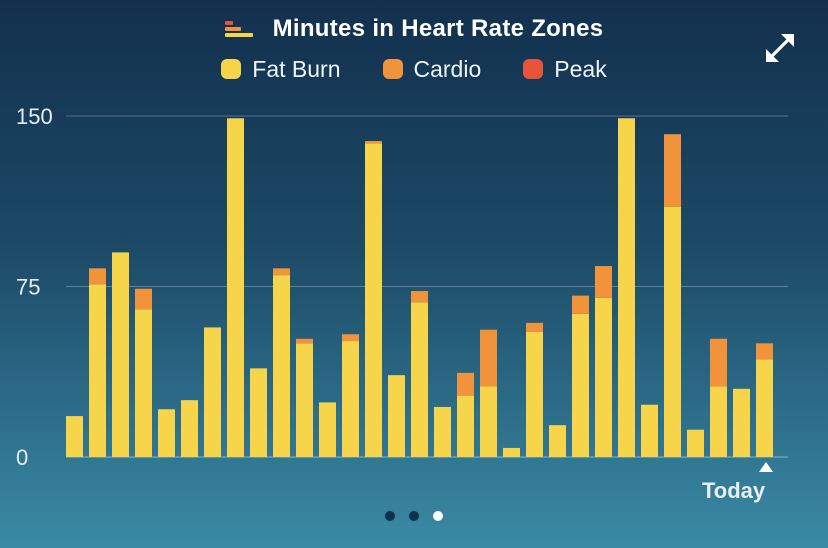 The width and height of the screenshot is (828, 548). Describe the element at coordinates (231, 69) in the screenshot. I see `legend-swatch-fat-burn` at that location.